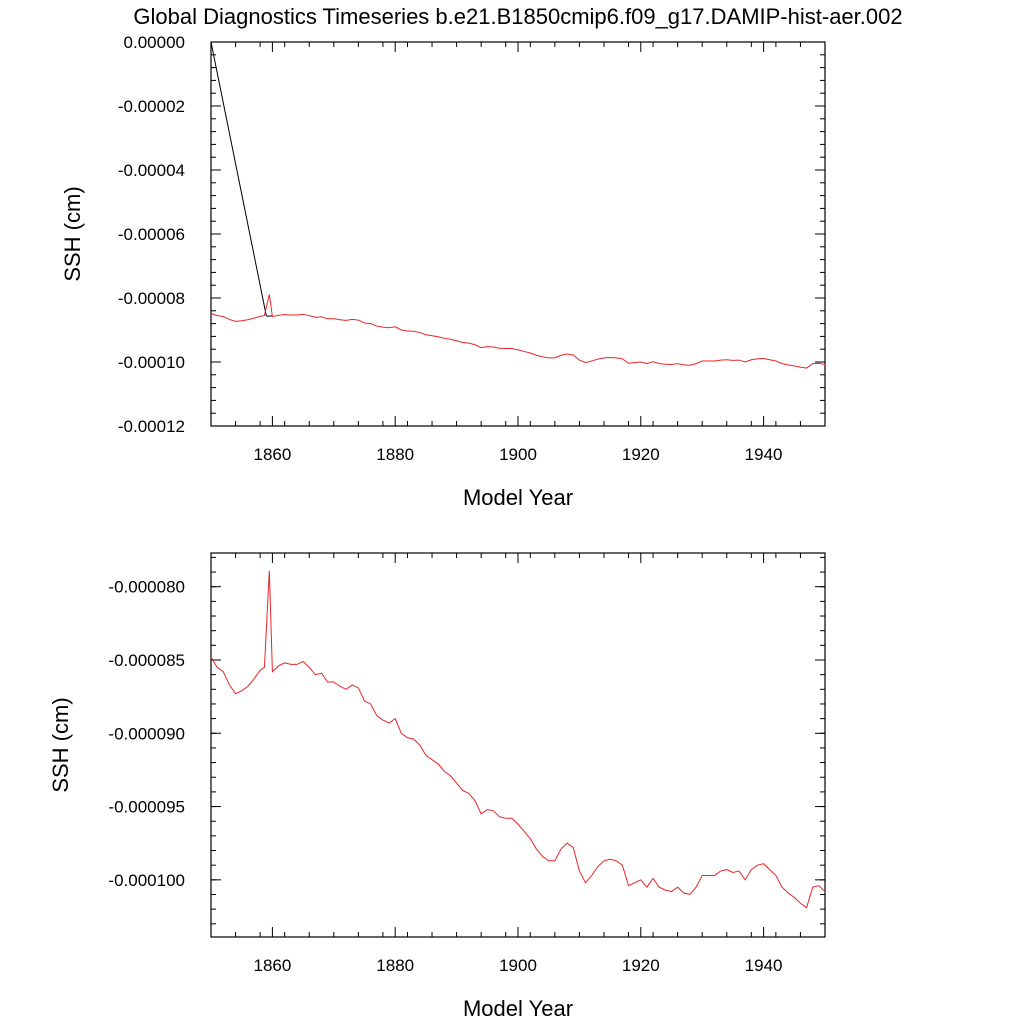 The height and width of the screenshot is (1024, 1024). What do you see at coordinates (151, 170) in the screenshot?
I see `y-tick-label: -0.00004` at bounding box center [151, 170].